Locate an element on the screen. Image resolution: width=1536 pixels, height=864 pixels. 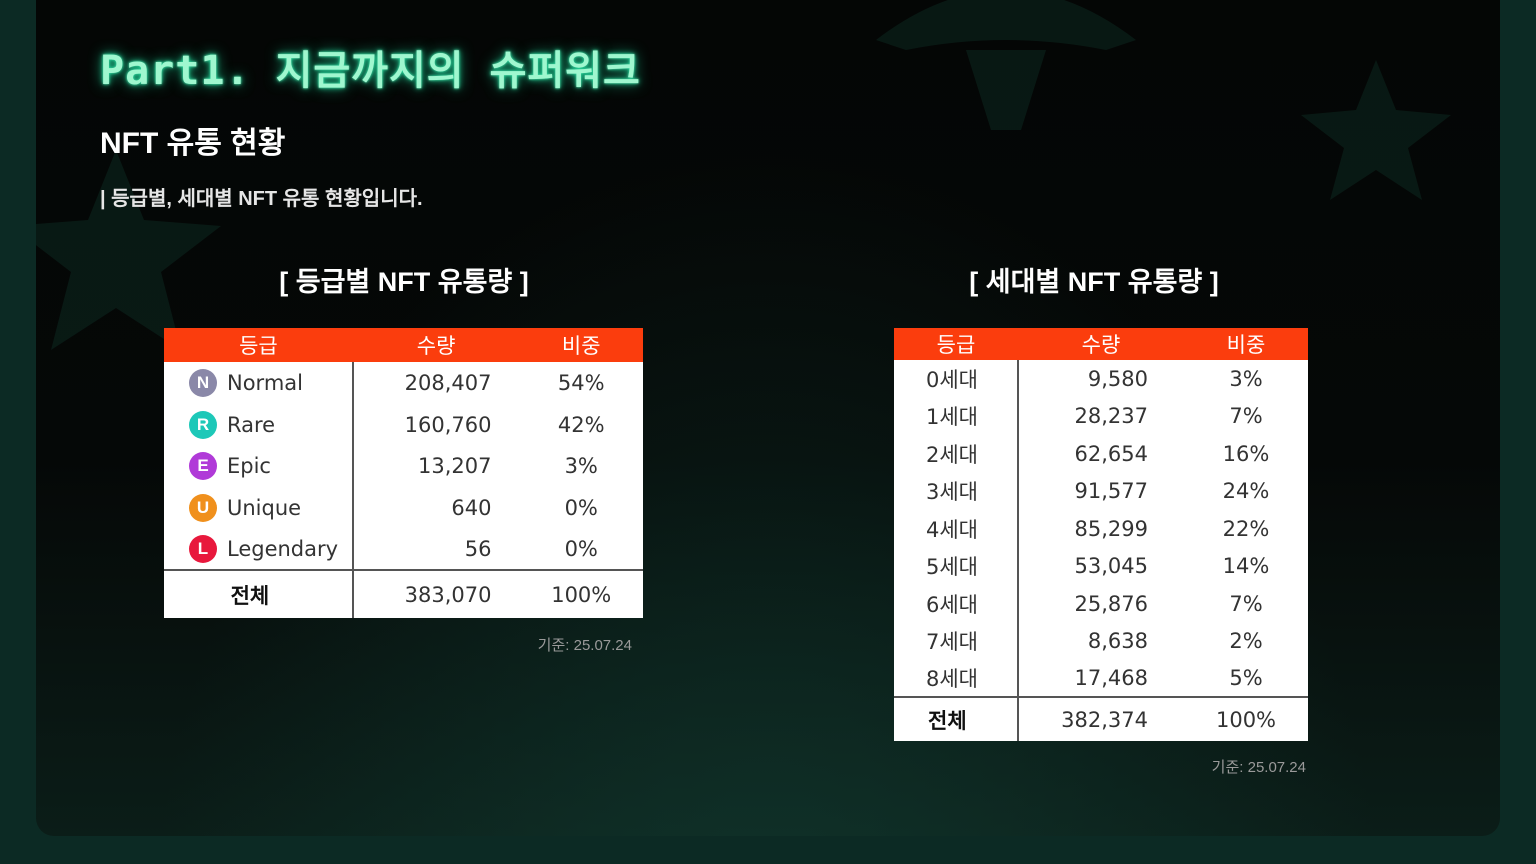
grade-name: Normal is located at coordinates (265, 383).